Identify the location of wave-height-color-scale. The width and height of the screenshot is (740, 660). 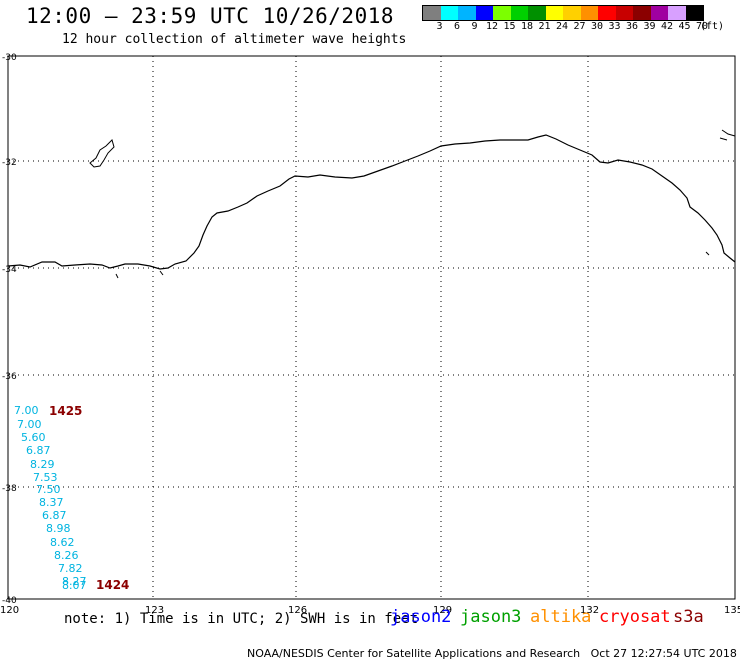
(563, 13).